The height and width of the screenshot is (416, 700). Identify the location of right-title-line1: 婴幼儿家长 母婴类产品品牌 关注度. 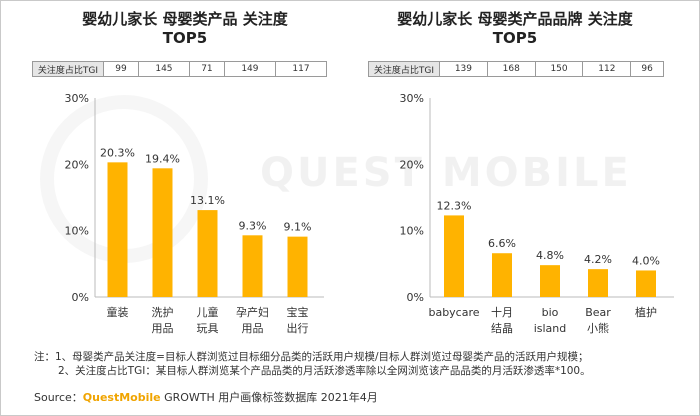
(515, 19).